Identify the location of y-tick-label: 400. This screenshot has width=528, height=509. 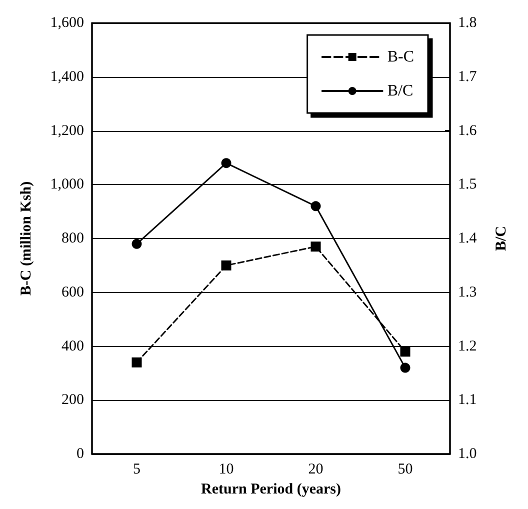
(73, 346).